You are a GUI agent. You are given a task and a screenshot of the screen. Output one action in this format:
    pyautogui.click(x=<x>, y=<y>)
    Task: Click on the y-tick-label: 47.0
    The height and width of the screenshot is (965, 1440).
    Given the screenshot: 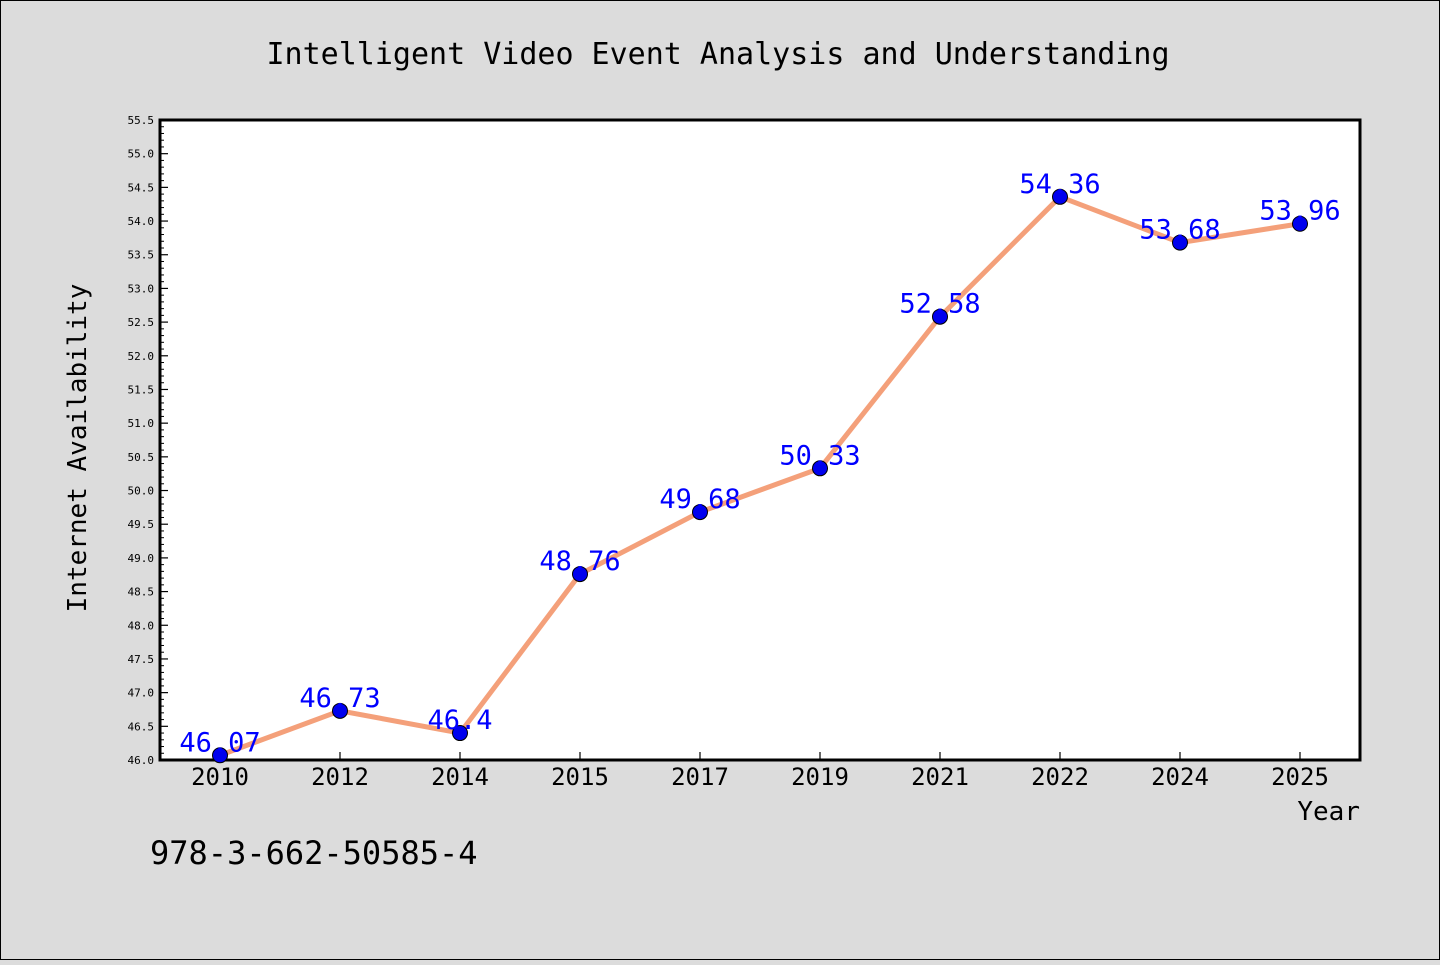 What is the action you would take?
    pyautogui.click(x=141, y=693)
    